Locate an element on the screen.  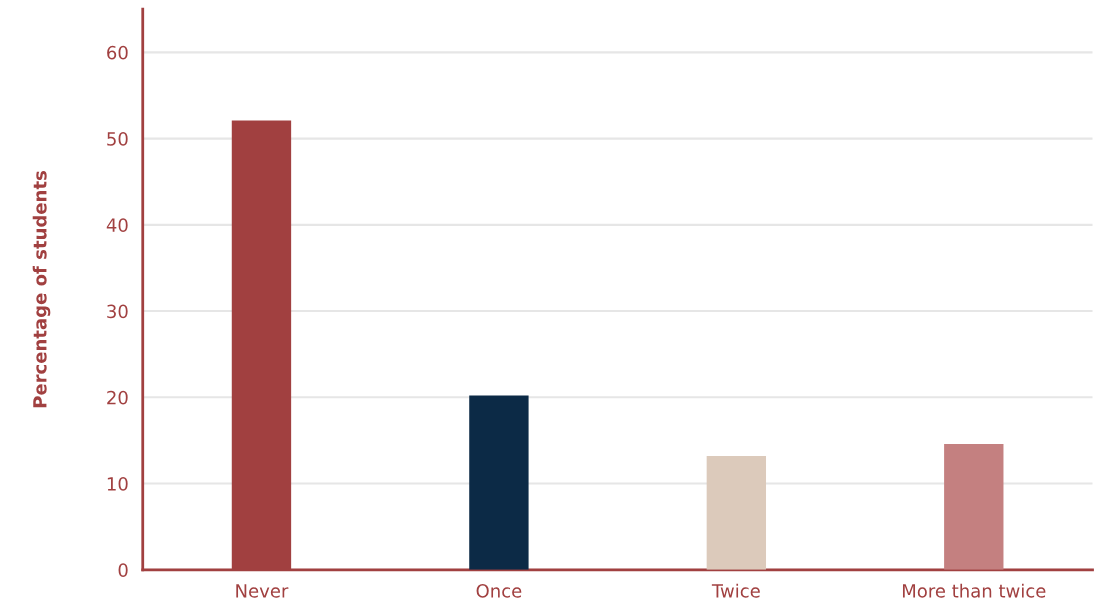
x-tick-label: Twice is located at coordinates (735, 590).